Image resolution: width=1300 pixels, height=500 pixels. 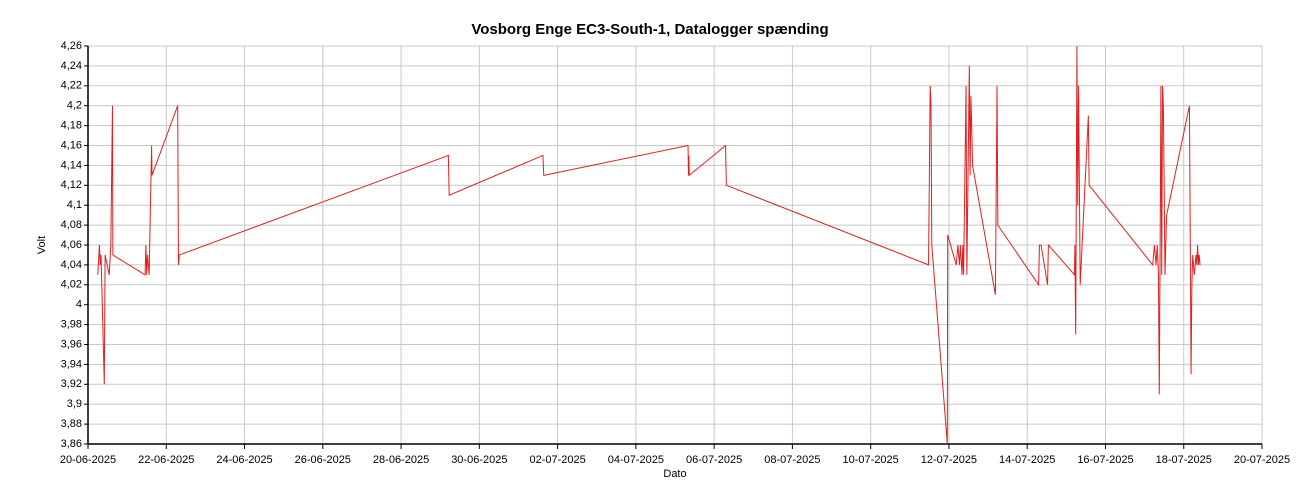 I want to click on y-tick-label: 4,02, so click(x=71, y=285).